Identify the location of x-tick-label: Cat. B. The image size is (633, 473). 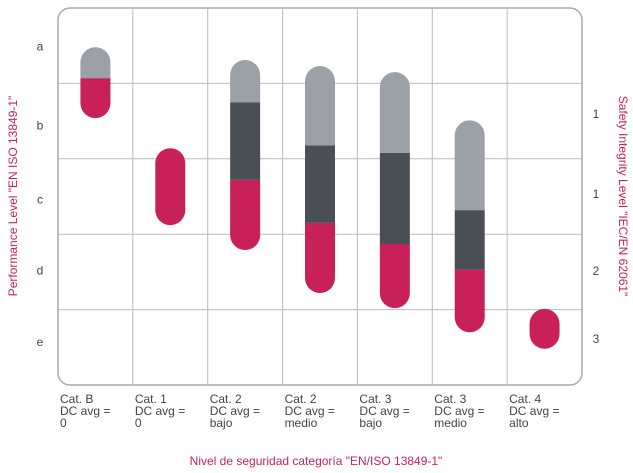
(76, 399).